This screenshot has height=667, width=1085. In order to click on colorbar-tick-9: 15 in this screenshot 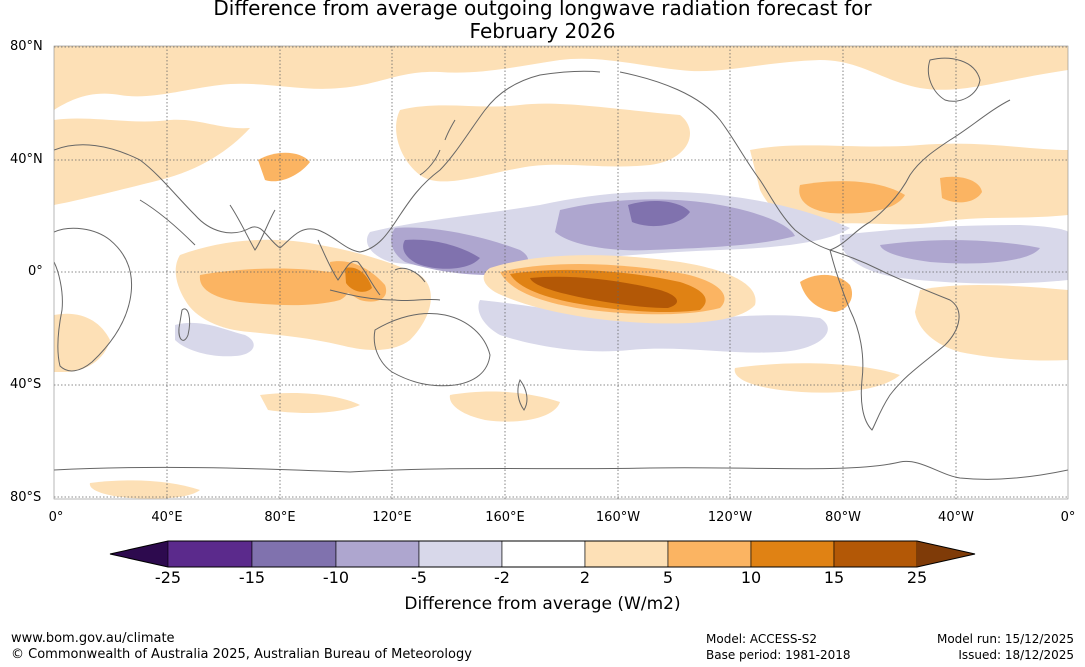, I will do `click(834, 577)`.